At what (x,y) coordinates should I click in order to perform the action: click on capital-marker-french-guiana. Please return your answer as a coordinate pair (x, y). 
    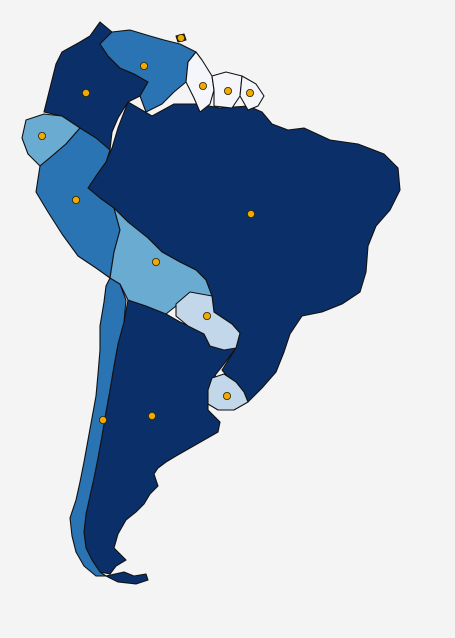
    Looking at the image, I should click on (249, 93).